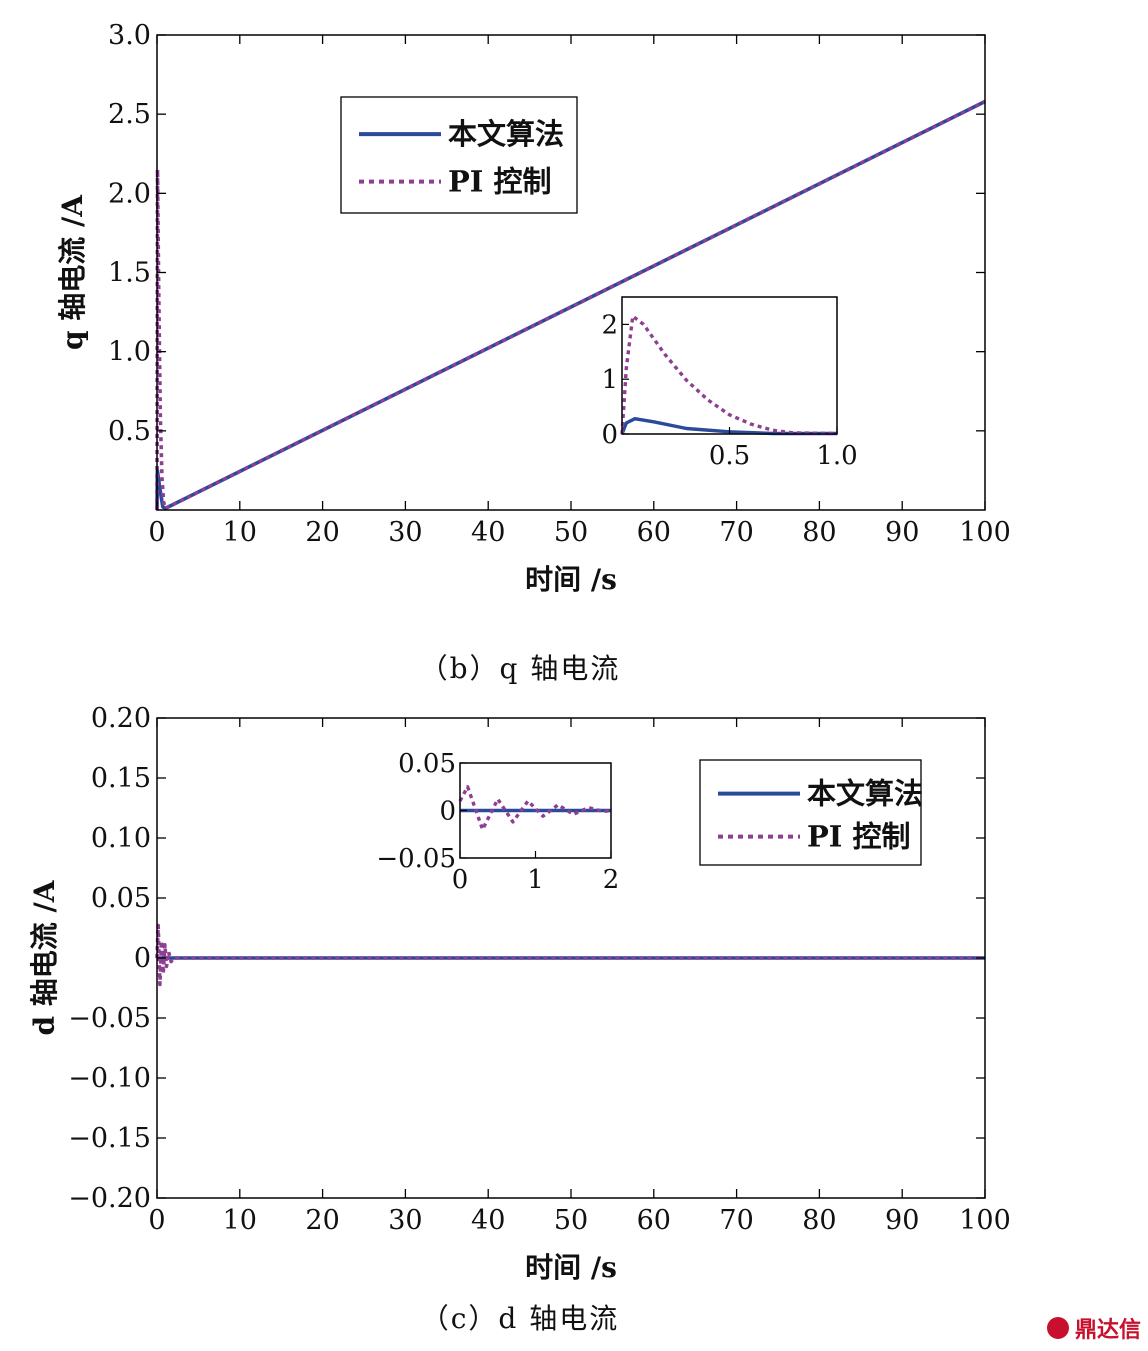 The image size is (1148, 1351). Describe the element at coordinates (728, 426) in the screenshot. I see `inset-series-alg-line` at that location.